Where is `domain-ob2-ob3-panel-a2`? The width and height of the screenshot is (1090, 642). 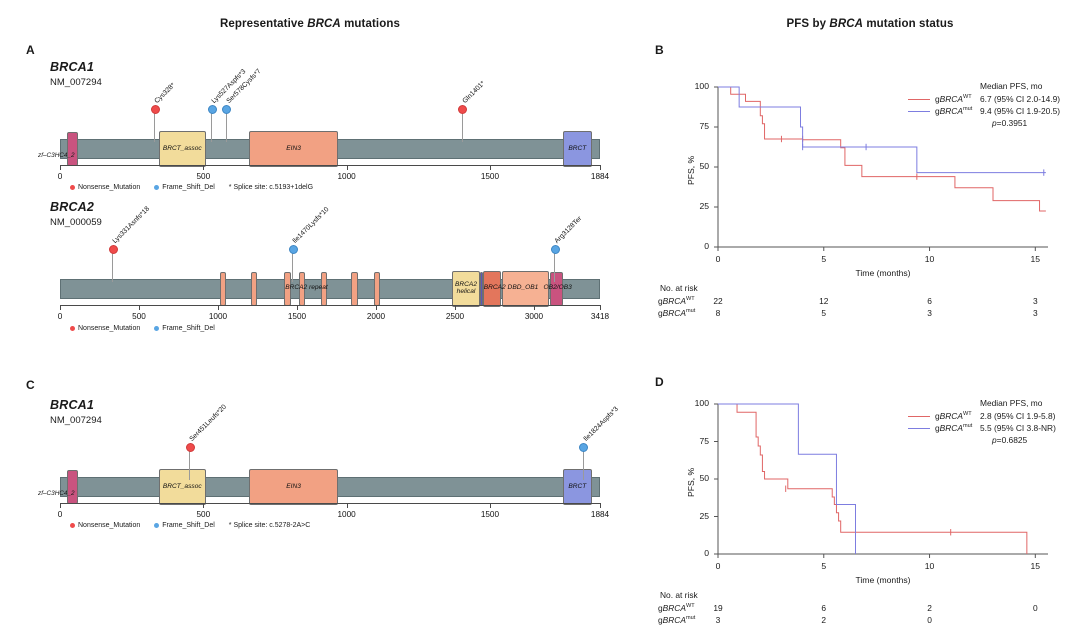
domain-ob2-ob3-panel-a2 is located at coordinates (525, 289).